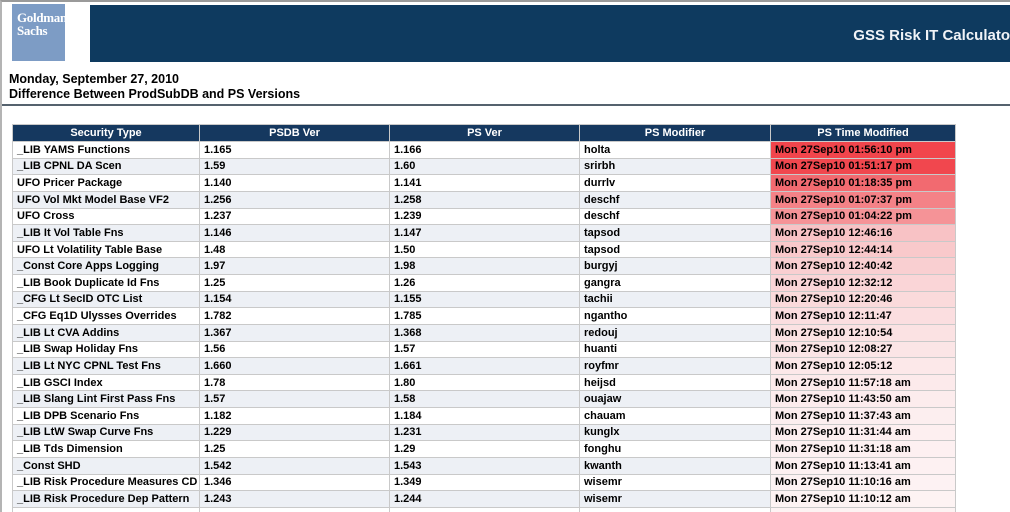  I want to click on security-type-cell: _LIB Lt CVA Addins, so click(106, 332).